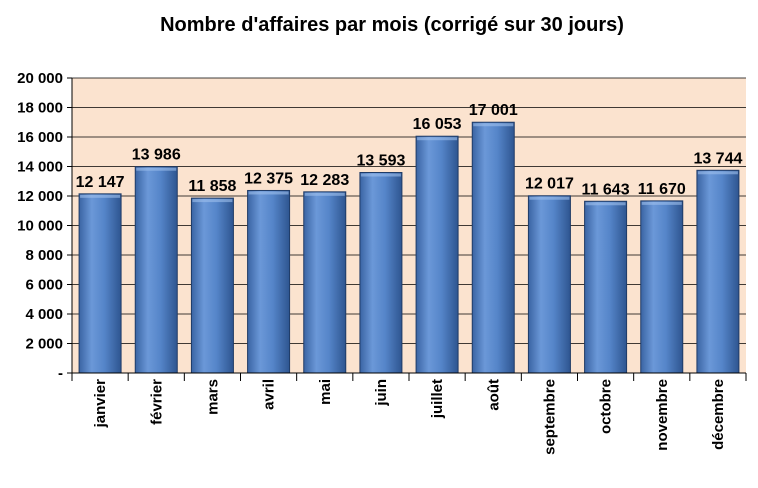  What do you see at coordinates (437, 254) in the screenshot?
I see `bar-juillet` at bounding box center [437, 254].